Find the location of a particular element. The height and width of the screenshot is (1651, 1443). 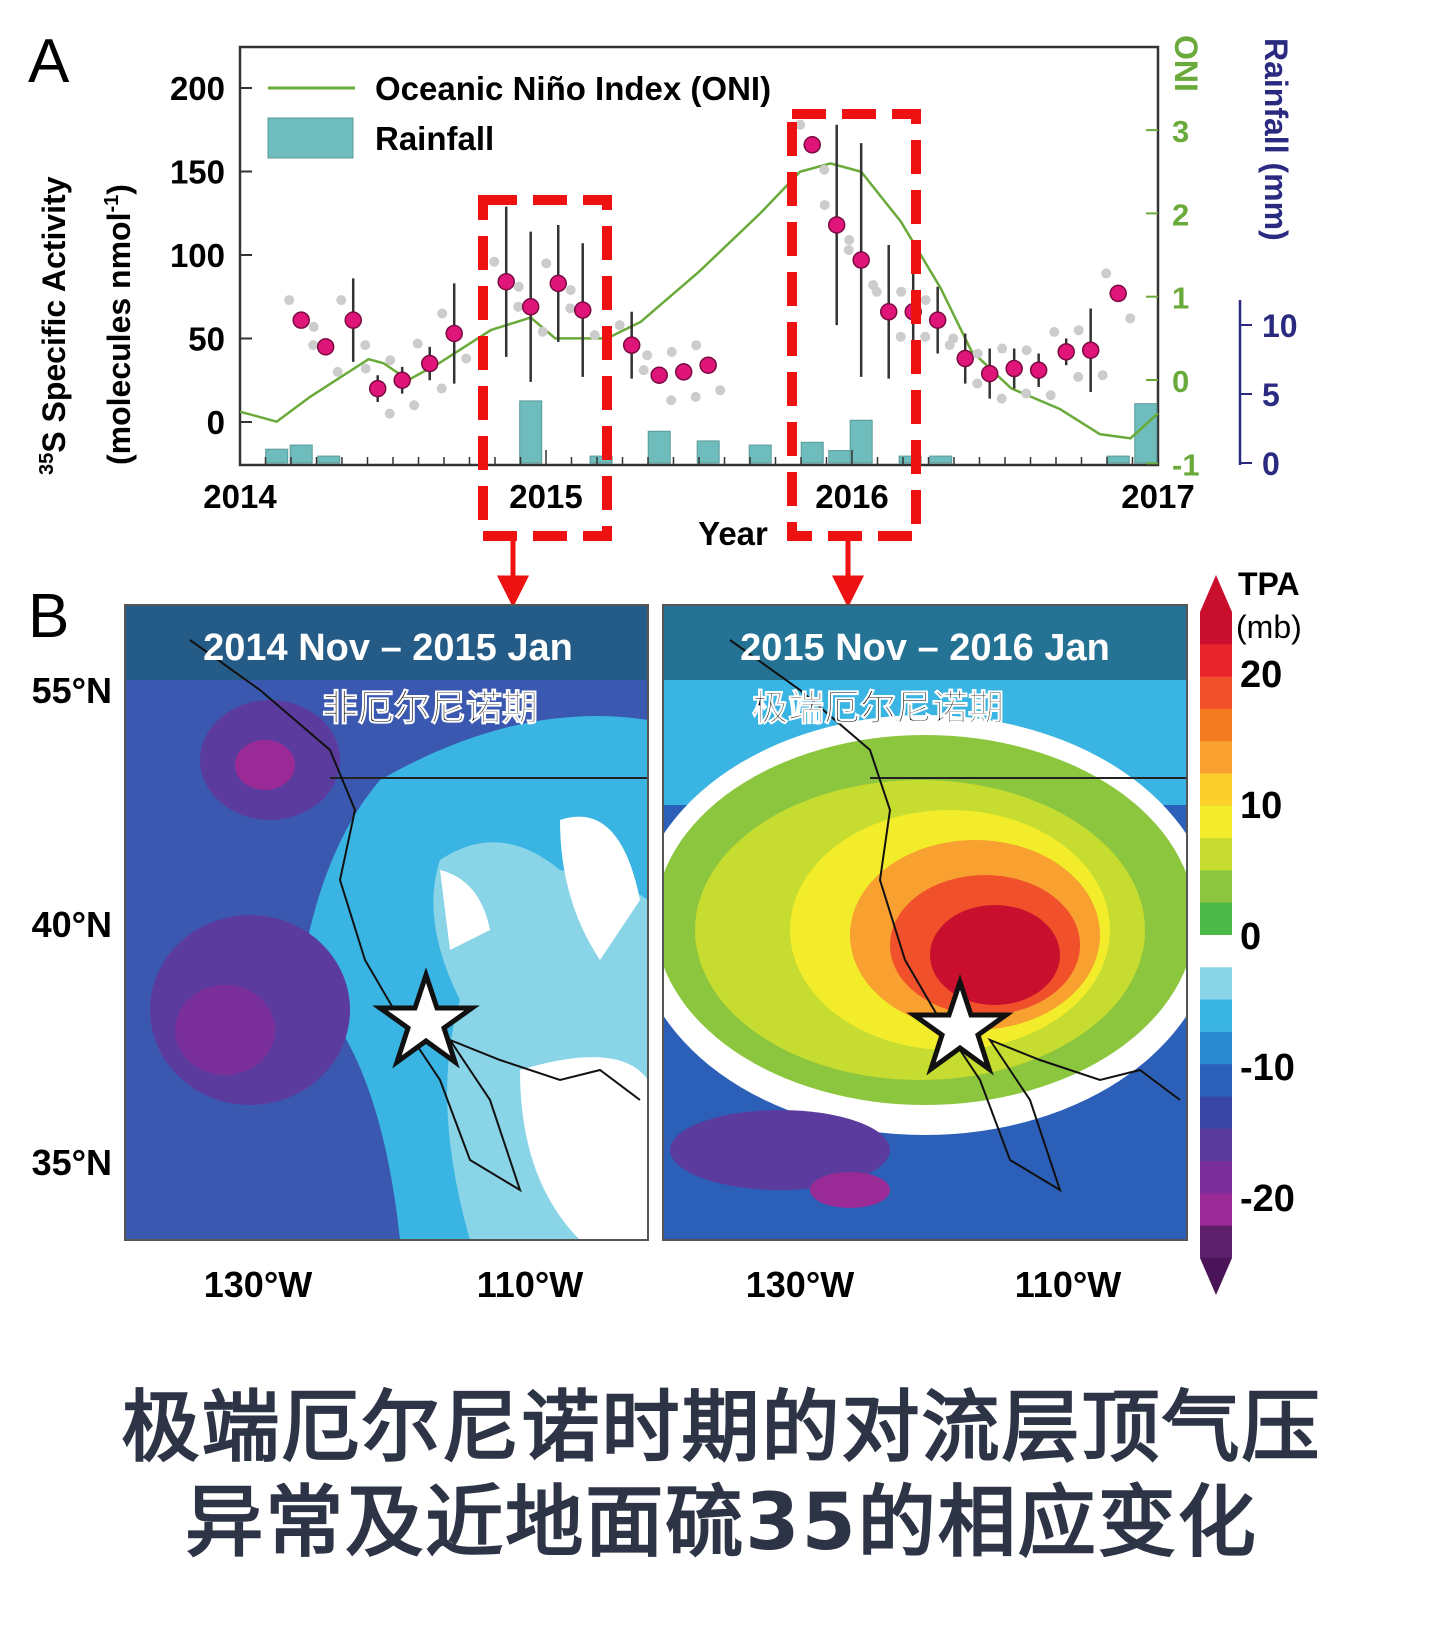

colorbar-tick-label: -20 is located at coordinates (1267, 1199).